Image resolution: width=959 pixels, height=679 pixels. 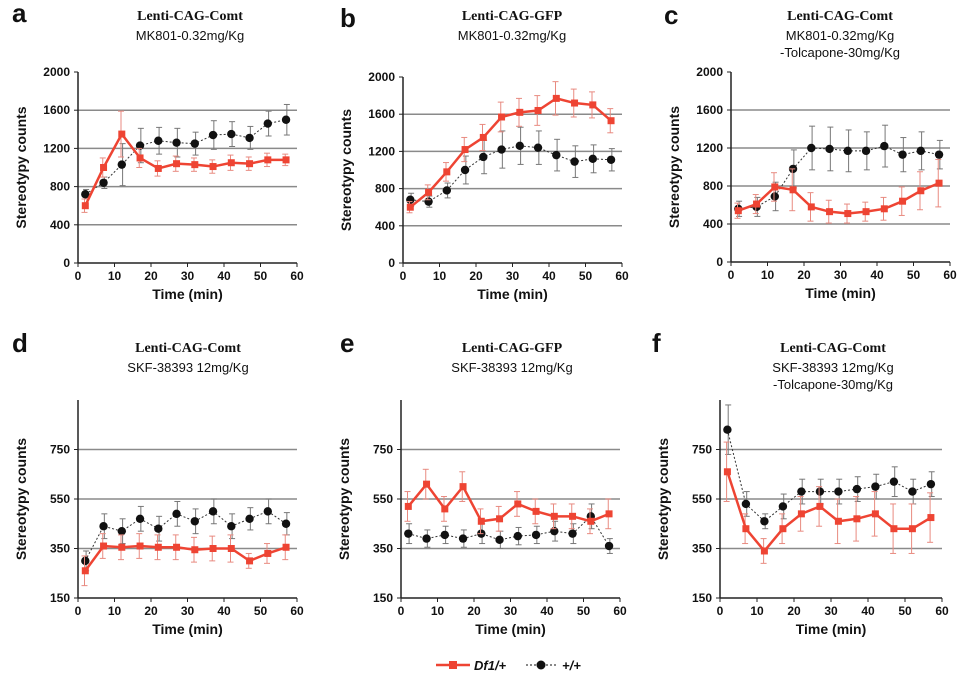 I want to click on panel-subtitle: MK801-0.32mg/Kg, so click(x=512, y=35).